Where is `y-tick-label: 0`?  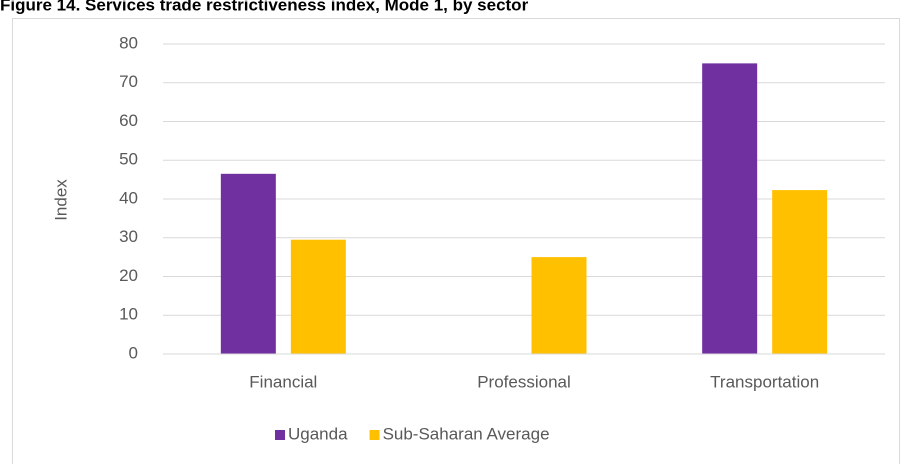
y-tick-label: 0 is located at coordinates (133, 352).